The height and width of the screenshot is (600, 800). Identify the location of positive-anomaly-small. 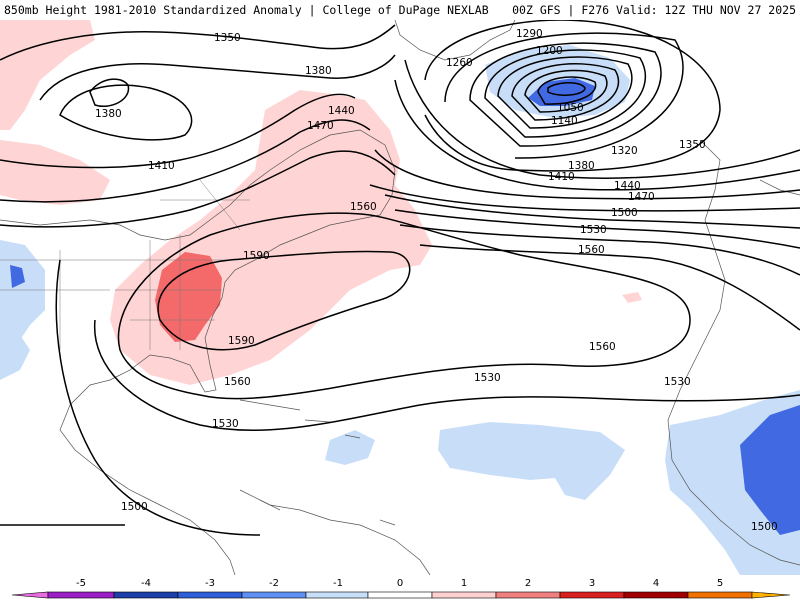
(632, 297).